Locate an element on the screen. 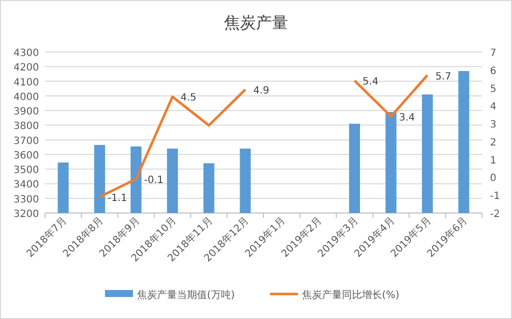  chart-title: 焦炭产量 is located at coordinates (256, 22).